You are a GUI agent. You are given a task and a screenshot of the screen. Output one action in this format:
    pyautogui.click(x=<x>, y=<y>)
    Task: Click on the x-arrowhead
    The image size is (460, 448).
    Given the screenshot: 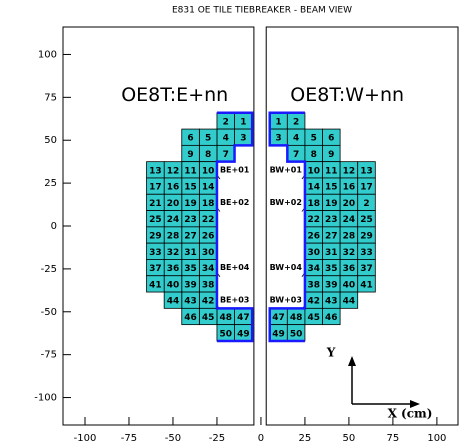 What is the action you would take?
    pyautogui.click(x=415, y=404)
    